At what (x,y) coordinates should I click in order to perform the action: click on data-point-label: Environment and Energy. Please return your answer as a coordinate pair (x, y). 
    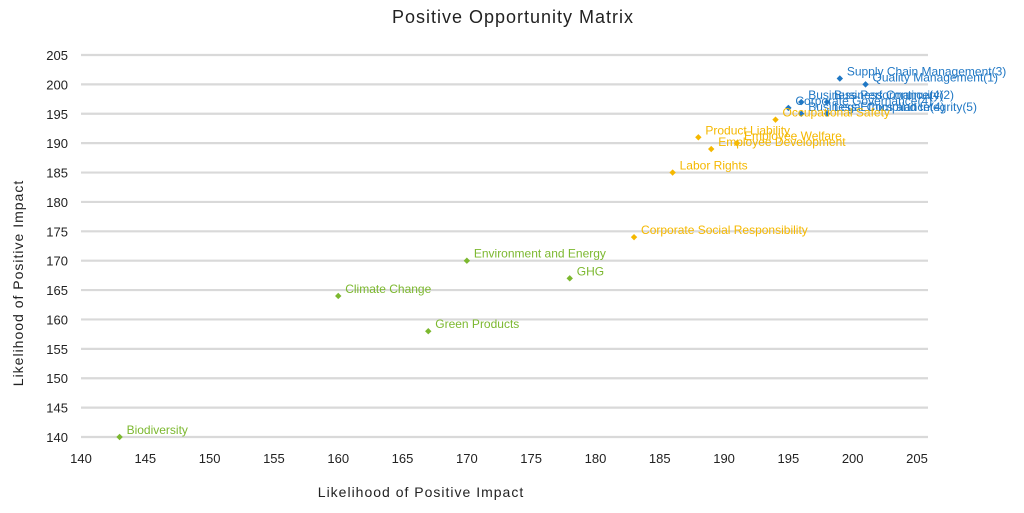
    Looking at the image, I should click on (540, 254).